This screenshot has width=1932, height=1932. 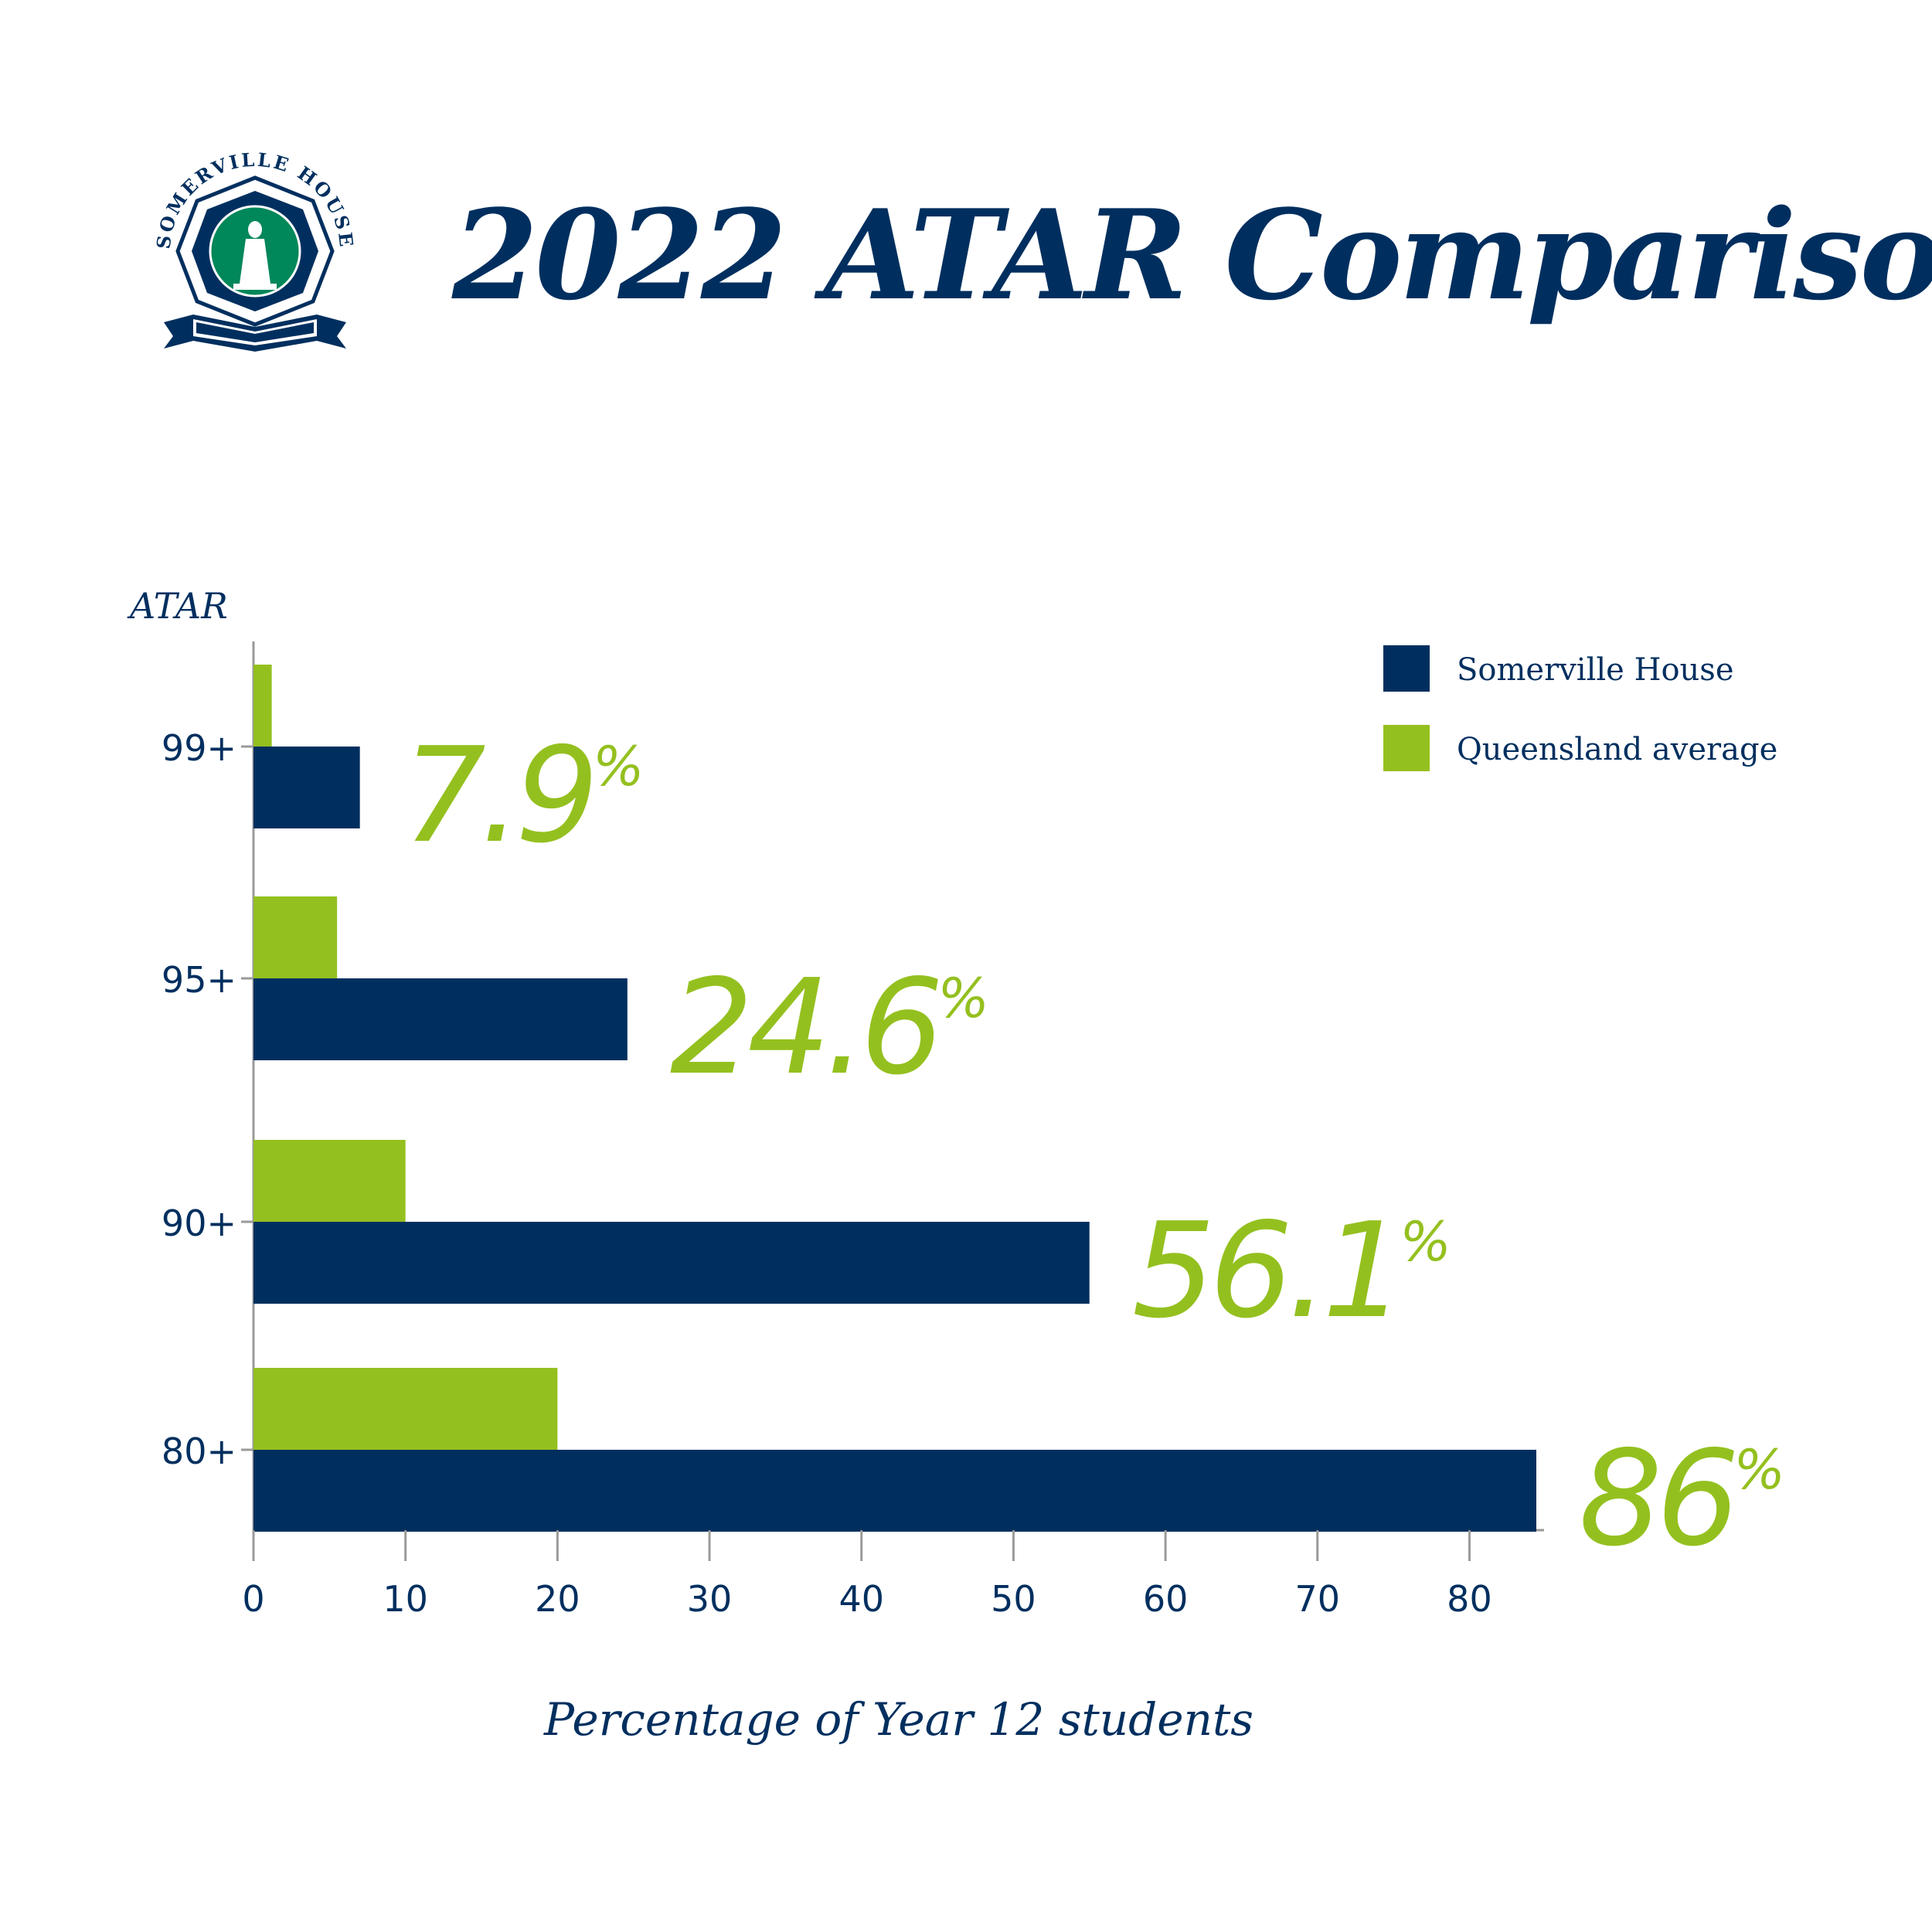 I want to click on legend-label: Somerville House, so click(x=1596, y=670).